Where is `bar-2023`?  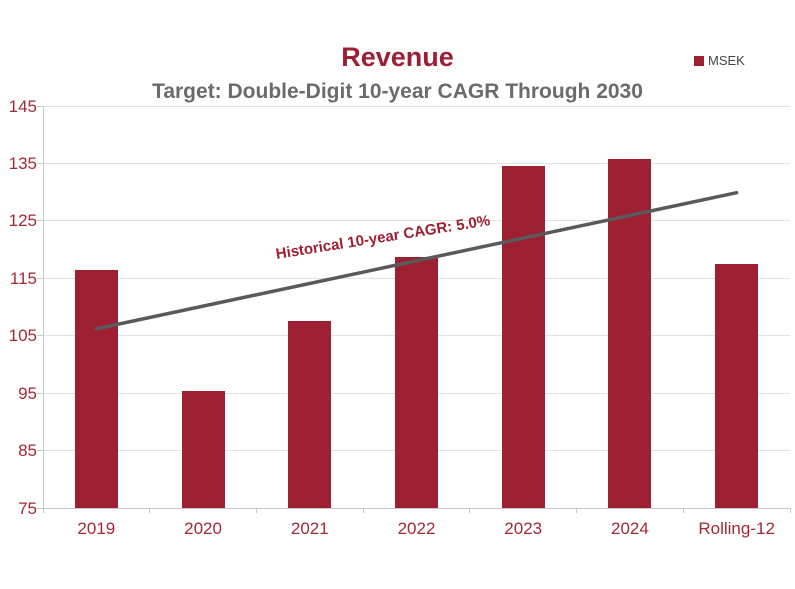
bar-2023 is located at coordinates (523, 337).